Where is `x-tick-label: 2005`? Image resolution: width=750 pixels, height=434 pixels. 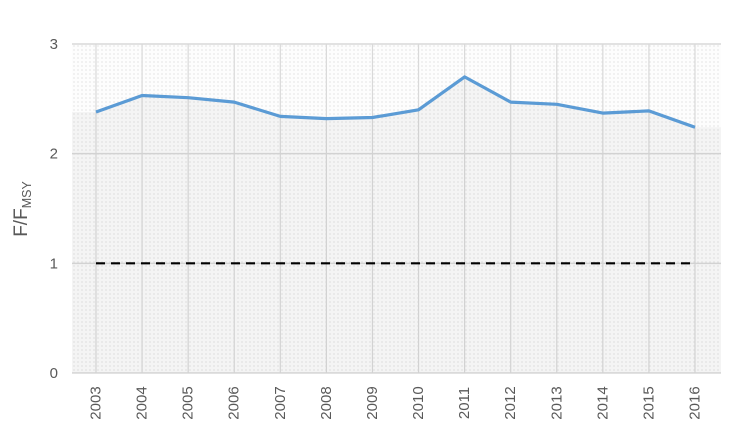 x-tick-label: 2005 is located at coordinates (188, 402).